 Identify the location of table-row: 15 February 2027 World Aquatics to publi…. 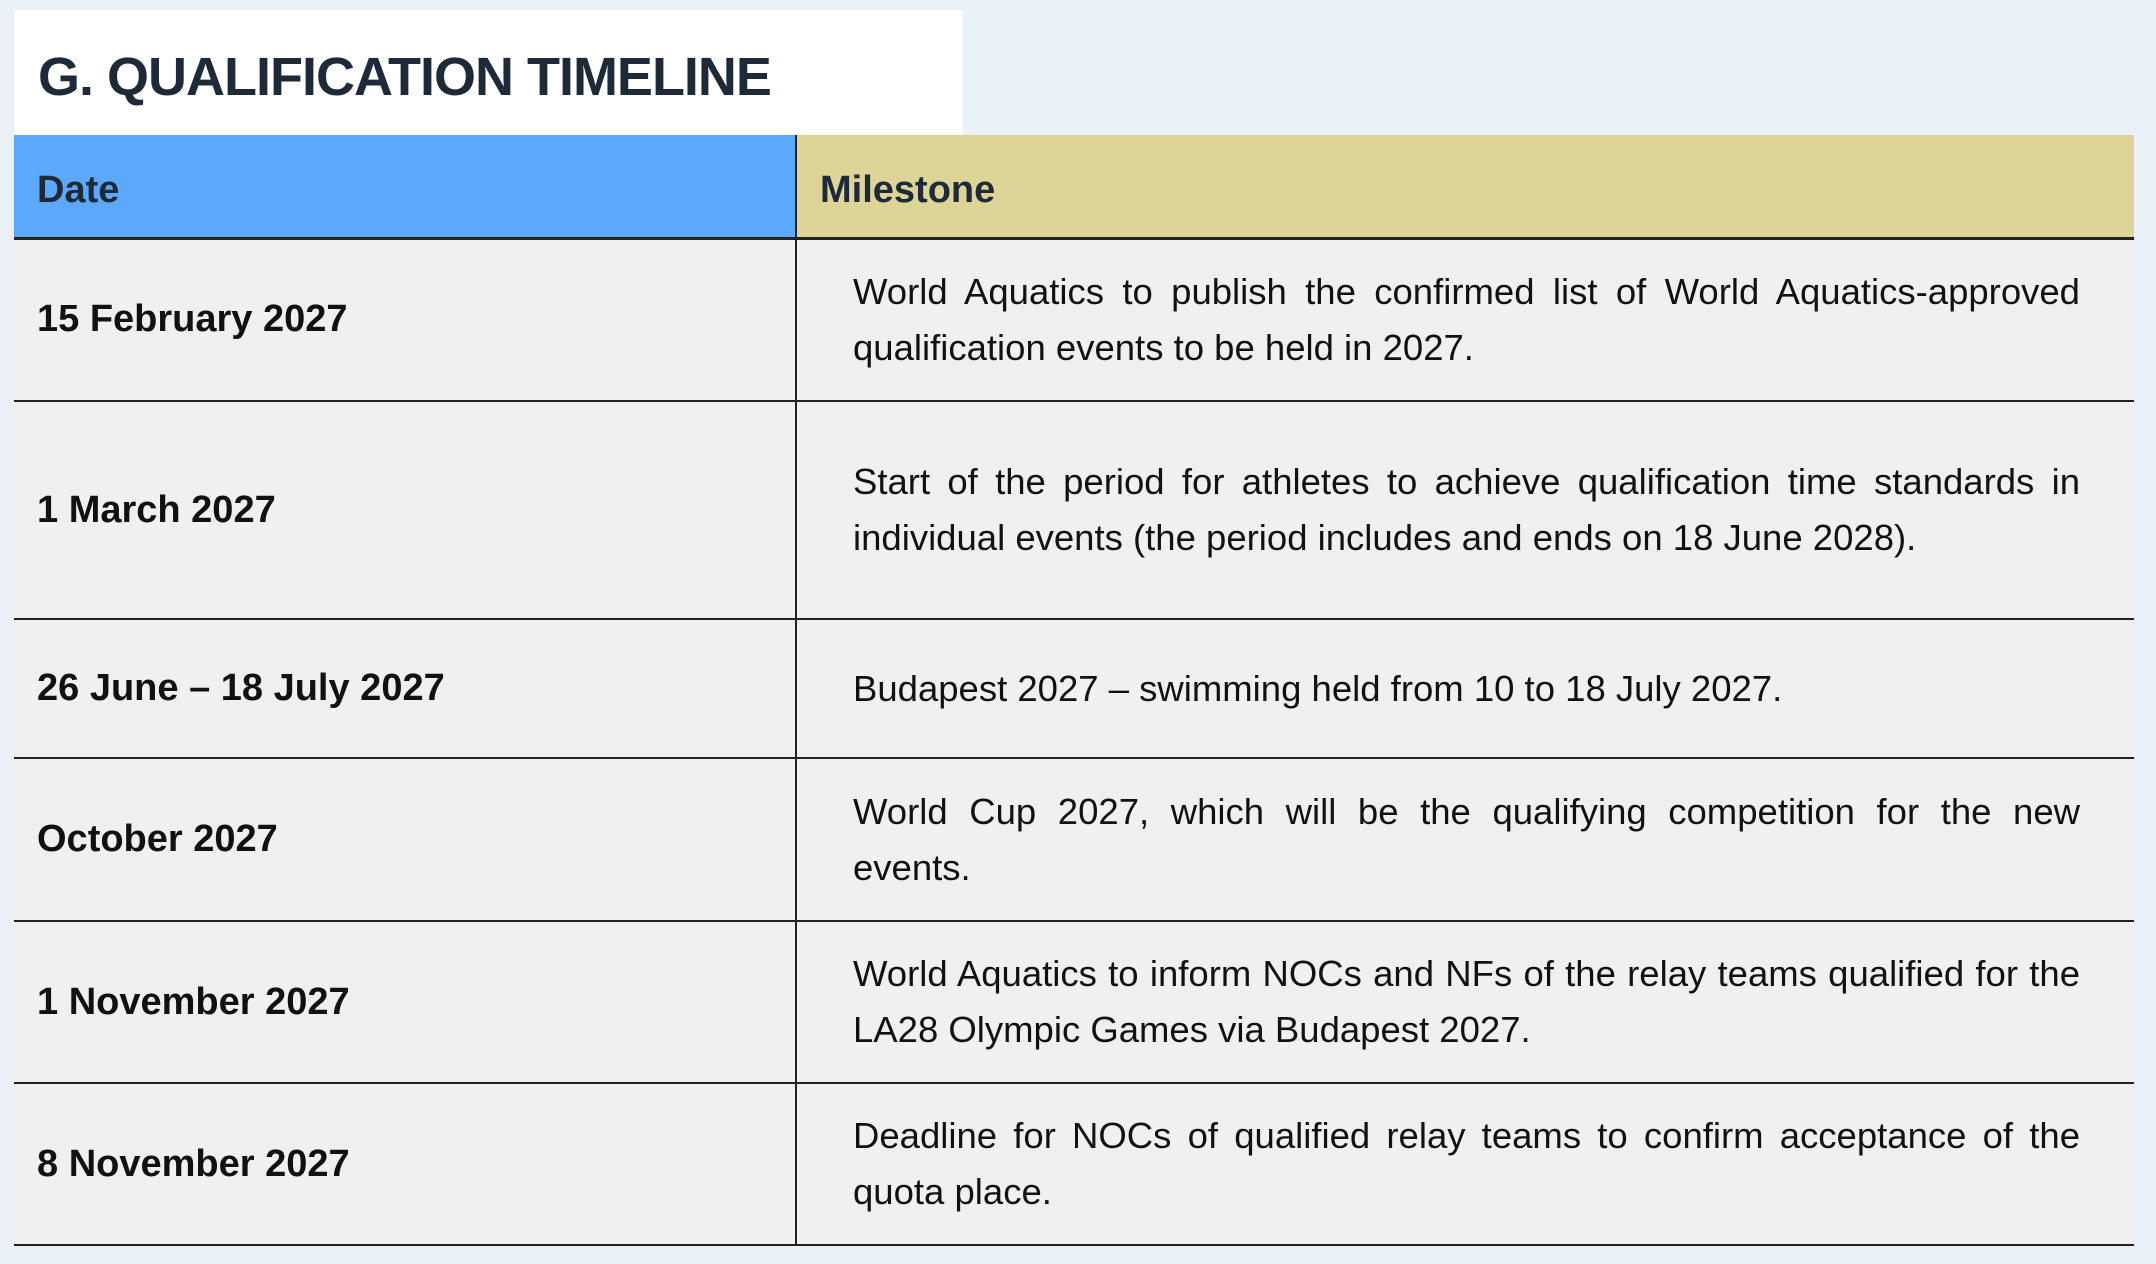
(1074, 320).